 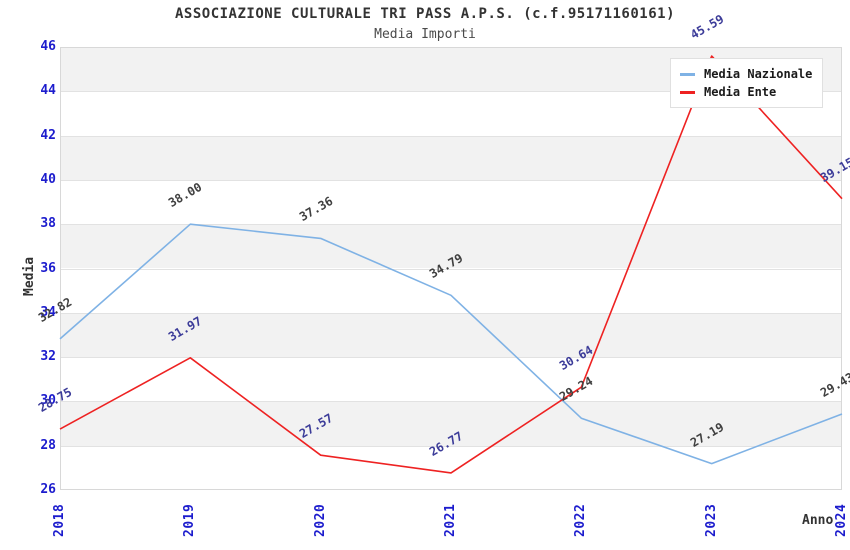 What do you see at coordinates (48, 268) in the screenshot?
I see `y-tick-label: 36` at bounding box center [48, 268].